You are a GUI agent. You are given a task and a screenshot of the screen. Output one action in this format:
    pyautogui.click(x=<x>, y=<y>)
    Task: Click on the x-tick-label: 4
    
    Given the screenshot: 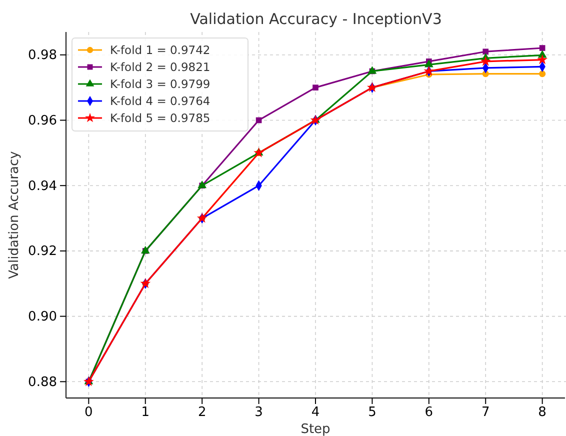 What is the action you would take?
    pyautogui.click(x=315, y=412)
    